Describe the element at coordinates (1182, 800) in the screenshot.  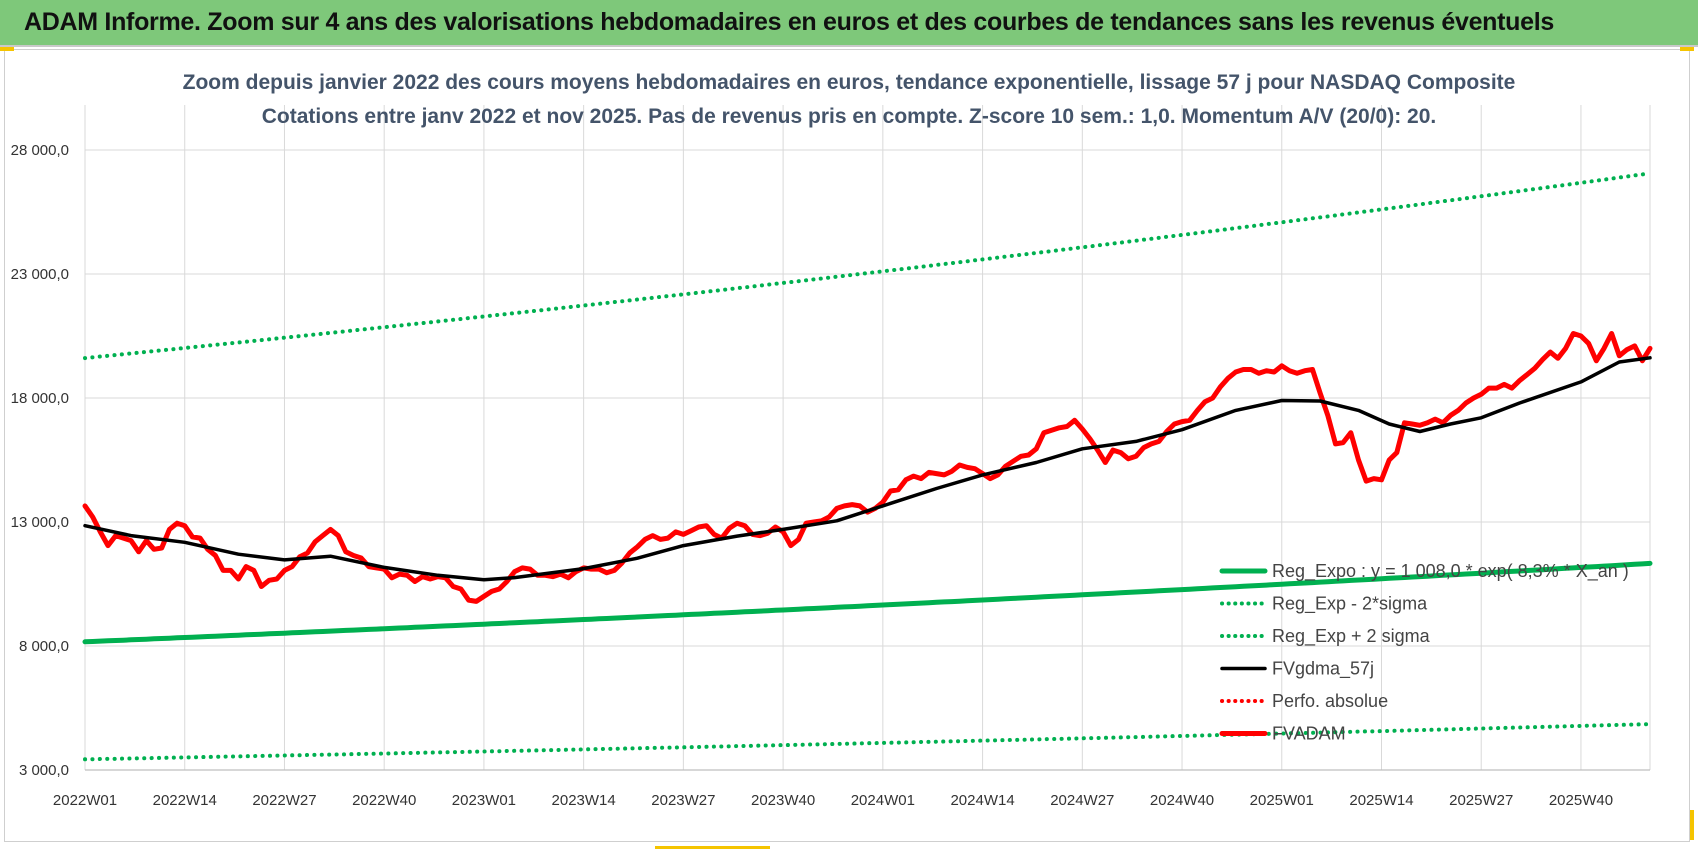
I see `x-tick-label: 2024W40` at that location.